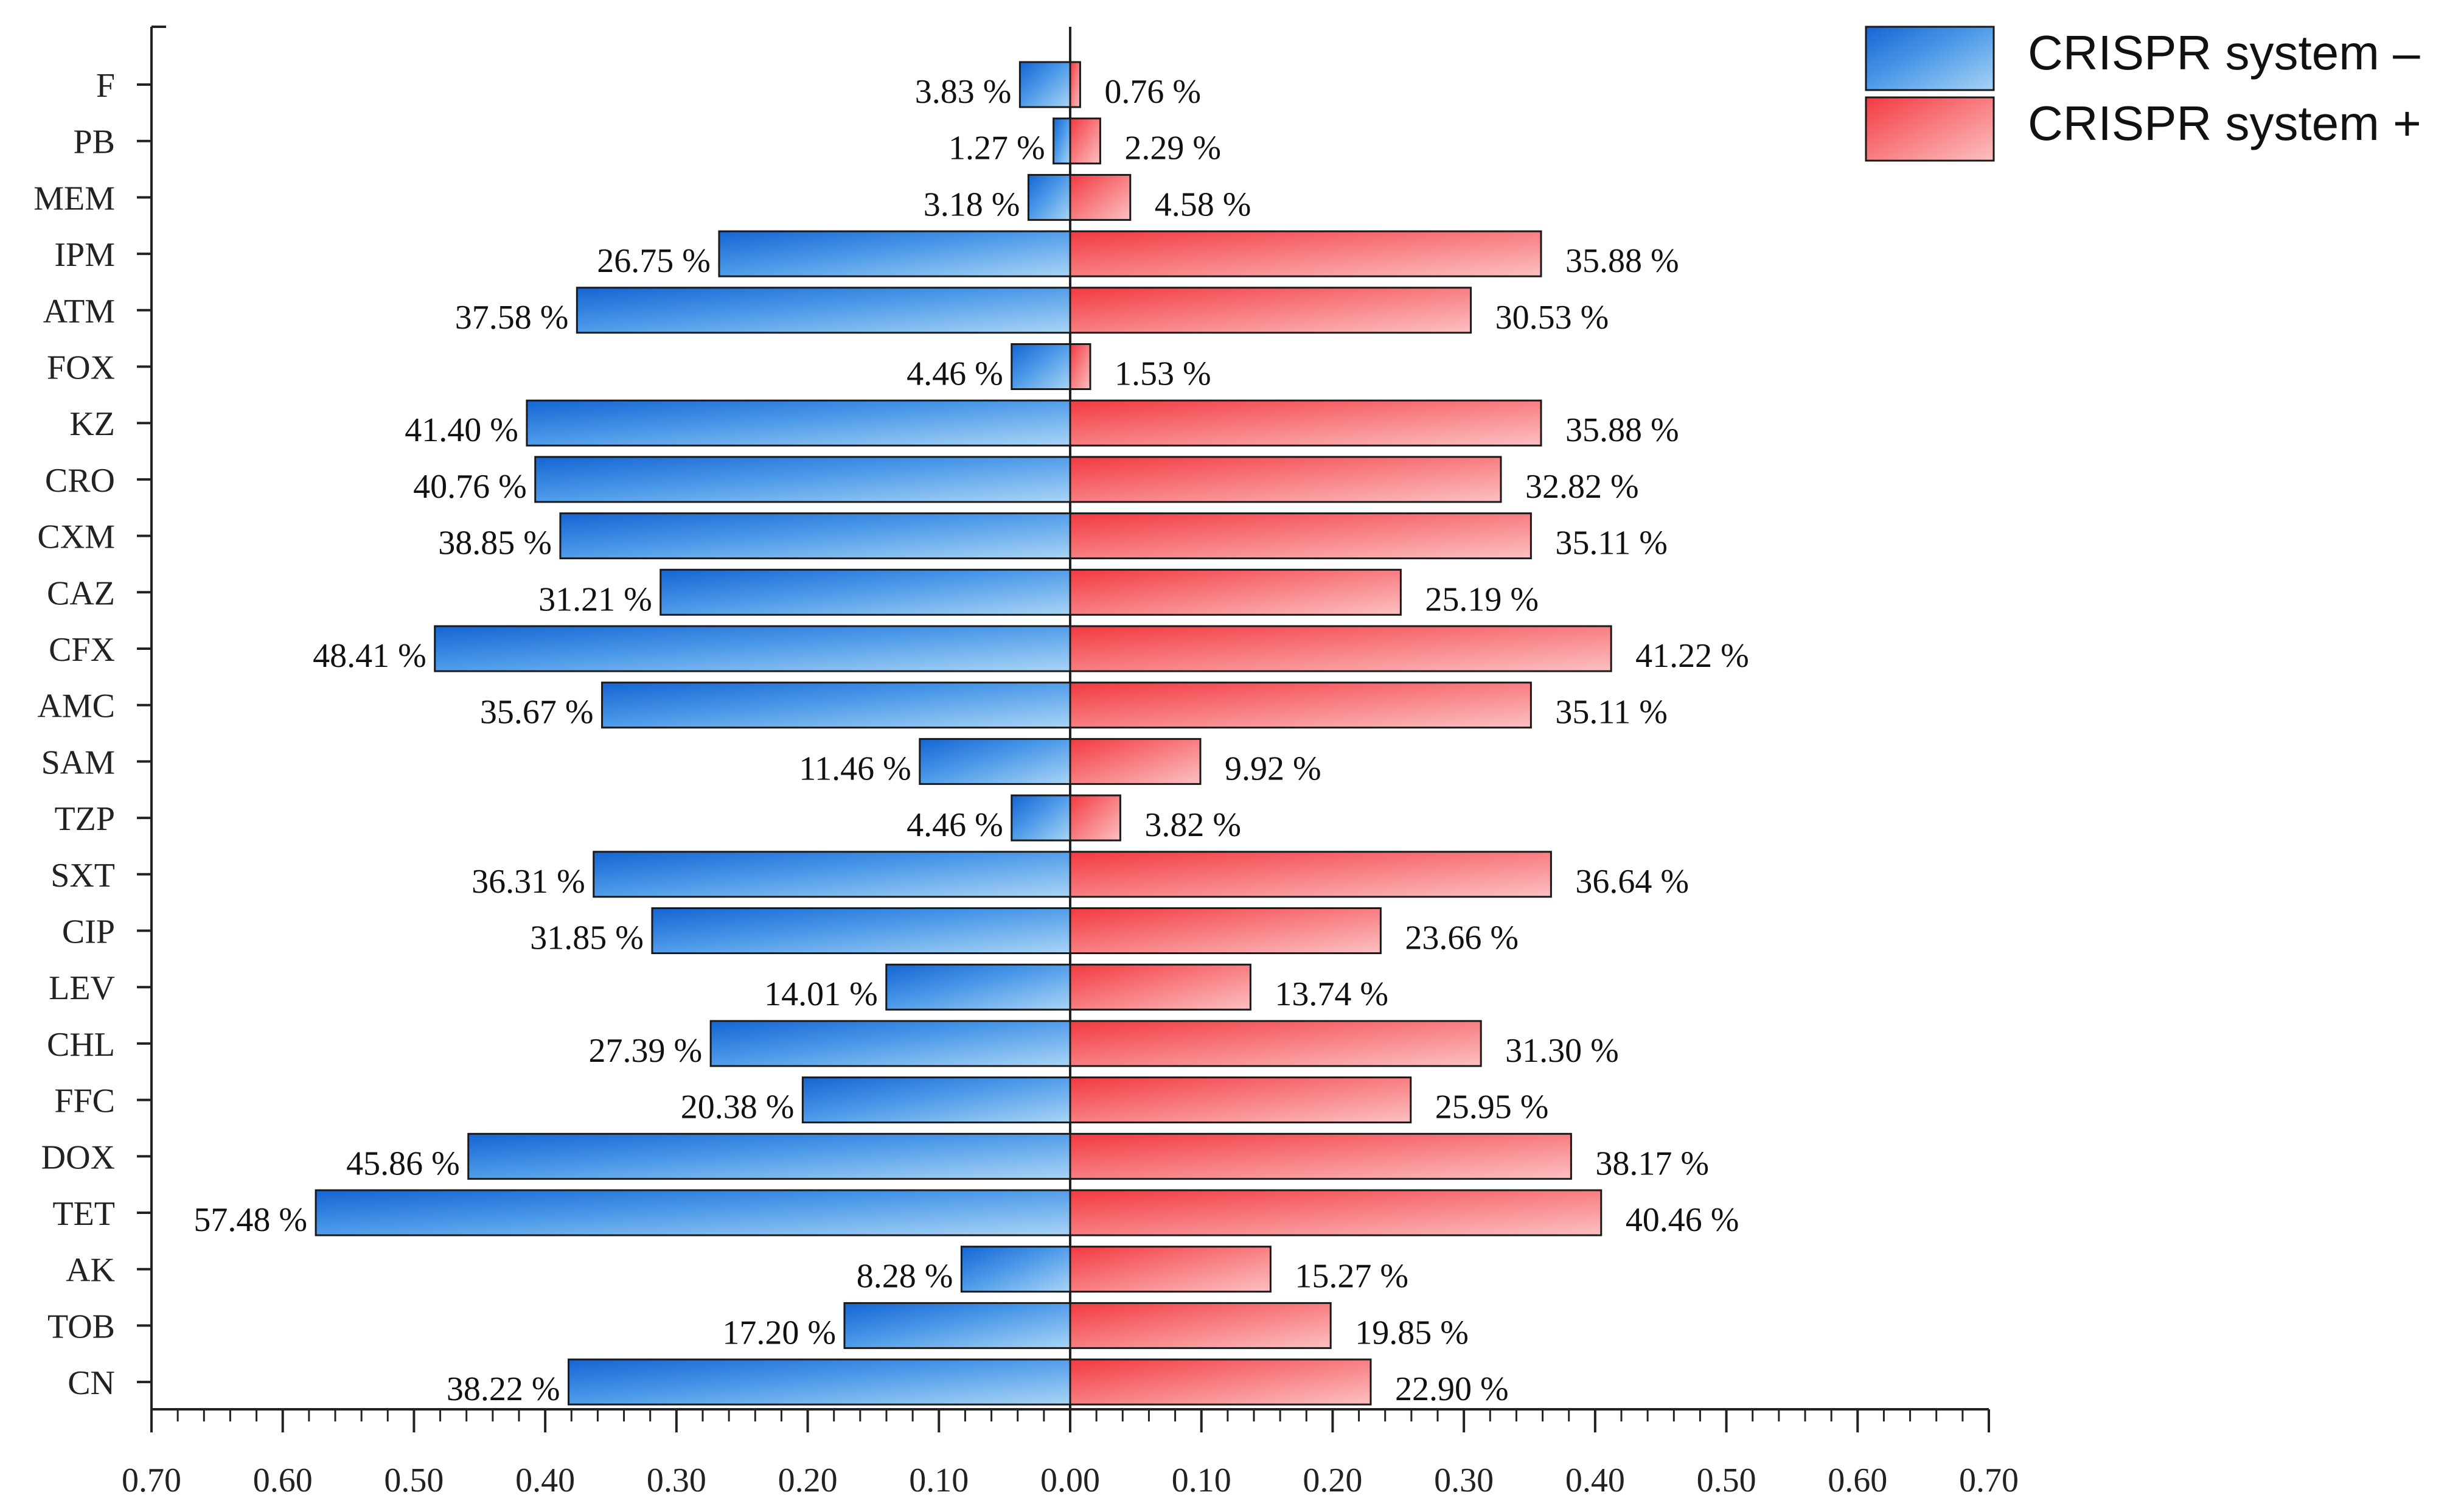  Describe the element at coordinates (1172, 148) in the screenshot. I see `data-label-crispr-plus: 2.29 %` at that location.